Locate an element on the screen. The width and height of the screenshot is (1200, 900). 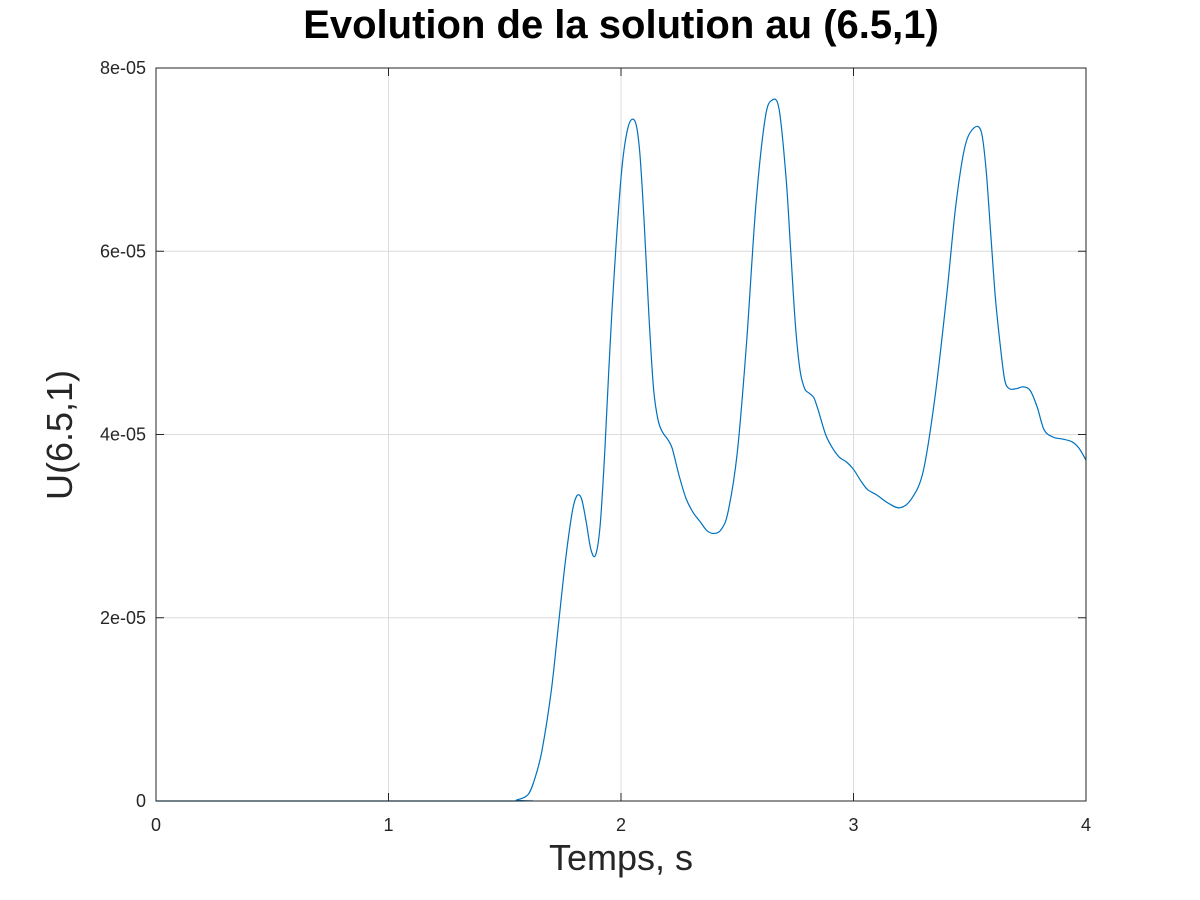
y-tick-label: 2e-05 is located at coordinates (123, 618).